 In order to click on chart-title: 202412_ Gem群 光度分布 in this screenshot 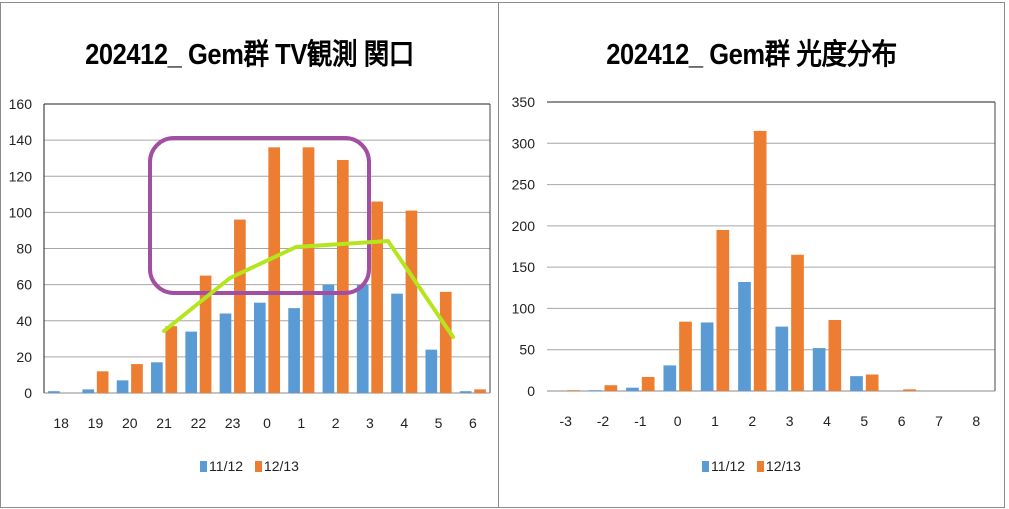, I will do `click(751, 55)`.